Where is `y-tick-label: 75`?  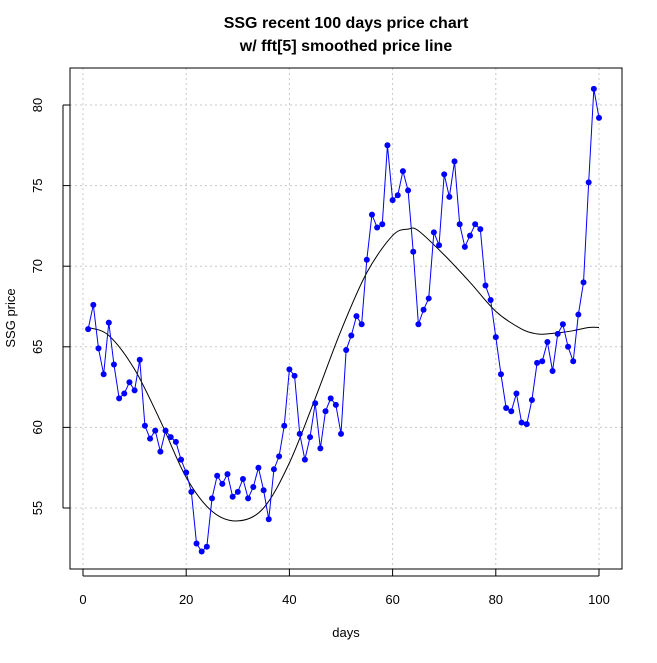 y-tick-label: 75 is located at coordinates (37, 185).